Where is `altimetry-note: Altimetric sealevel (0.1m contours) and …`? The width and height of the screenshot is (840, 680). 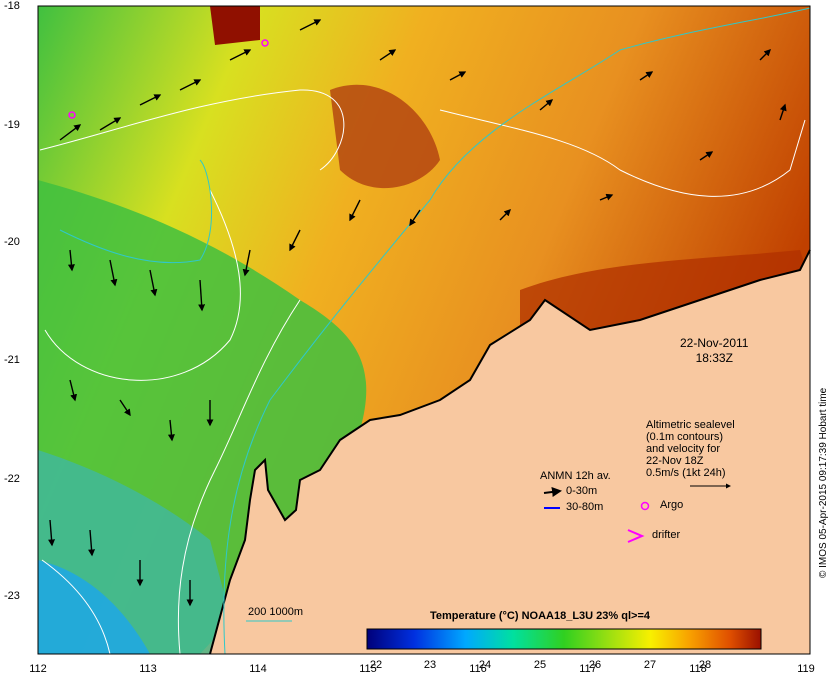
altimetry-note: Altimetric sealevel (0.1m contours) and … is located at coordinates (690, 449).